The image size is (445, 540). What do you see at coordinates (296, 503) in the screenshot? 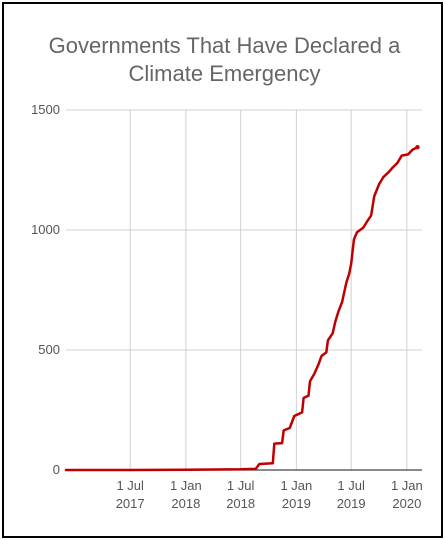
I see `x-tick-label-3-line-2: 2019` at bounding box center [296, 503].